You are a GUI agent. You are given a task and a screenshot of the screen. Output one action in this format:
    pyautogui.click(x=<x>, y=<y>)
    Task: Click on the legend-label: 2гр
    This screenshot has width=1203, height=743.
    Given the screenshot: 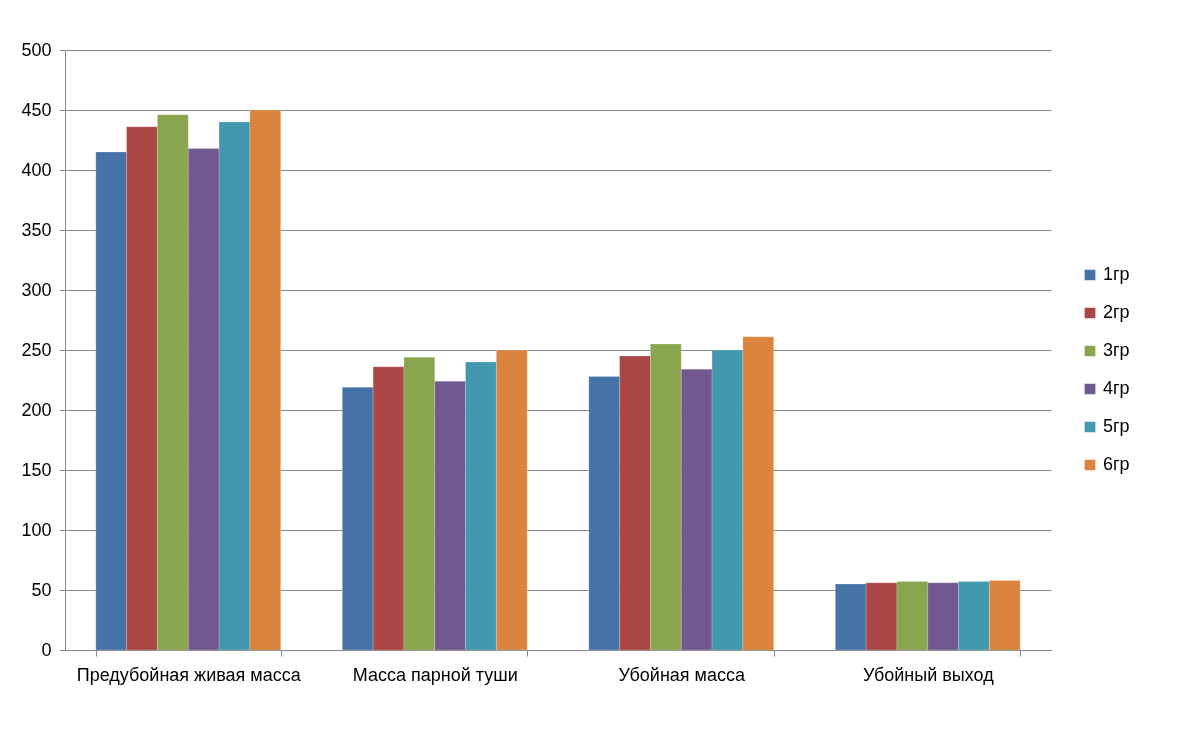 What is the action you would take?
    pyautogui.click(x=1116, y=312)
    